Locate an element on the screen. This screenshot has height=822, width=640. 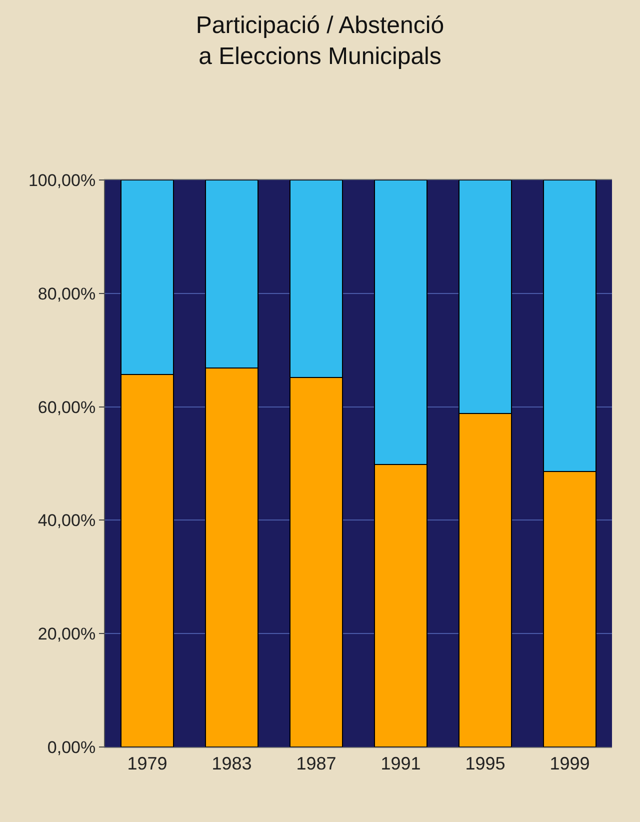
y-tick-label: 40,00% is located at coordinates (67, 520).